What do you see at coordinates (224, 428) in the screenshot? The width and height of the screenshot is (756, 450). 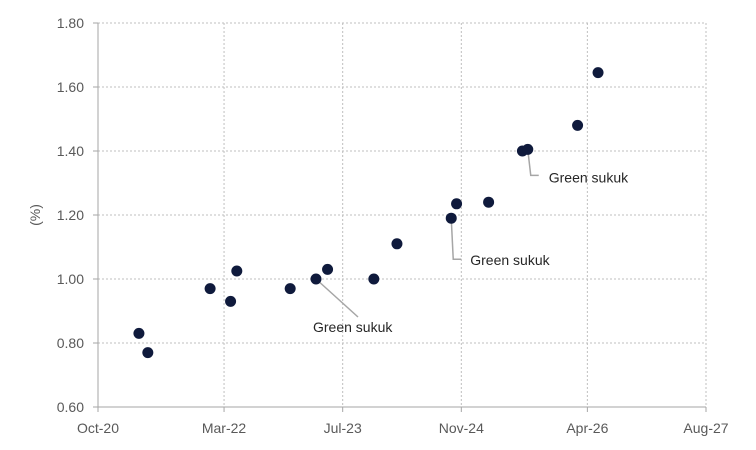 I see `x-tick-label: Mar-22` at bounding box center [224, 428].